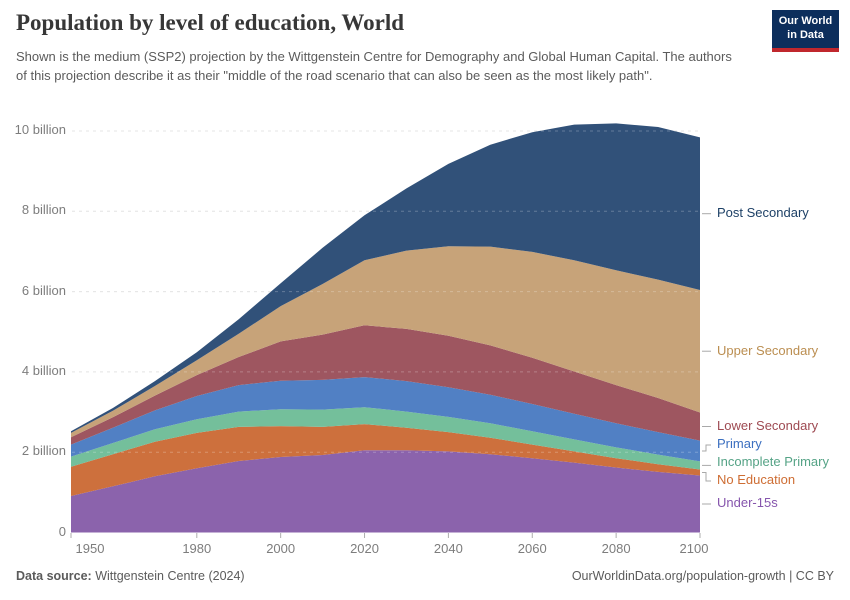  Describe the element at coordinates (40, 129) in the screenshot. I see `y-axis-label: 10 billion` at that location.